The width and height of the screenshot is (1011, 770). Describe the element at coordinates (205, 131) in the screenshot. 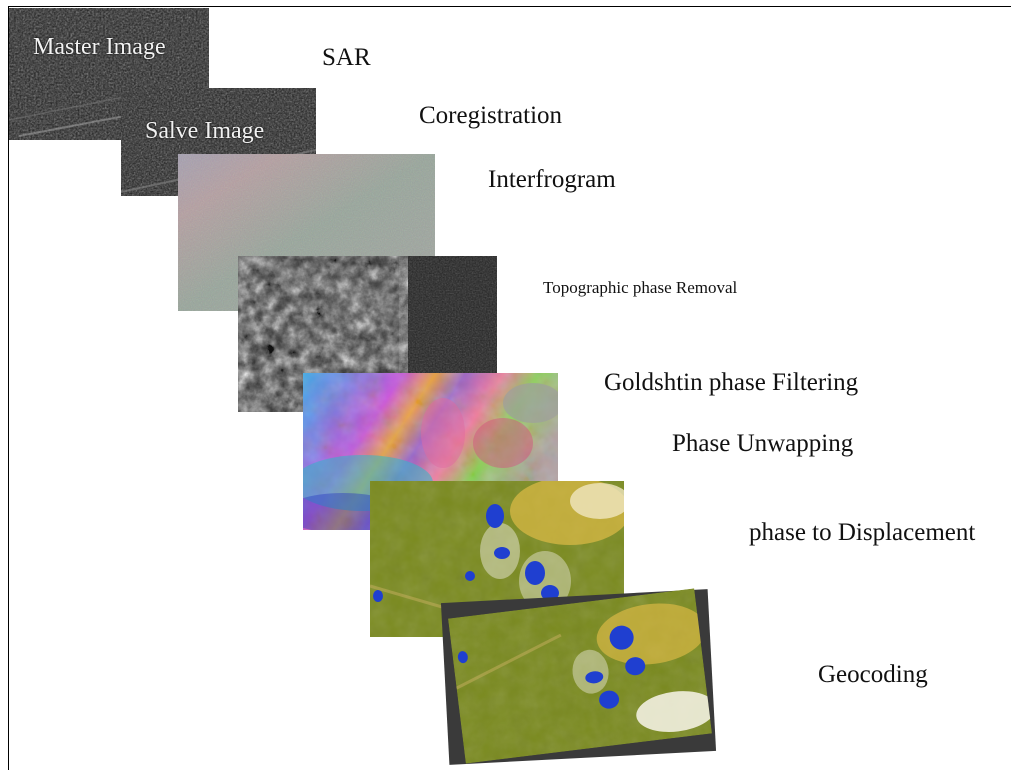

I see `slave-image-label: Salve Image` at that location.